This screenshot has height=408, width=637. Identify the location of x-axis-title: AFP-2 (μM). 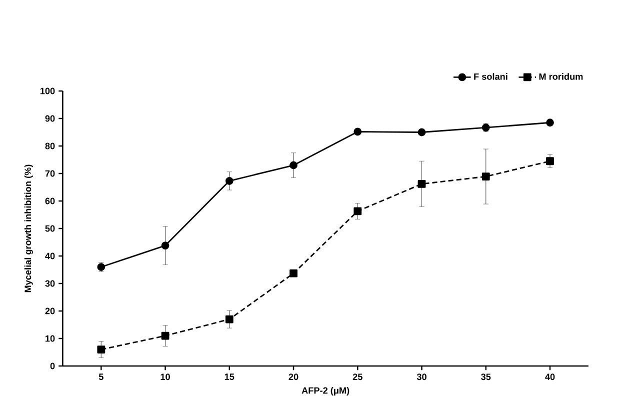
(326, 391).